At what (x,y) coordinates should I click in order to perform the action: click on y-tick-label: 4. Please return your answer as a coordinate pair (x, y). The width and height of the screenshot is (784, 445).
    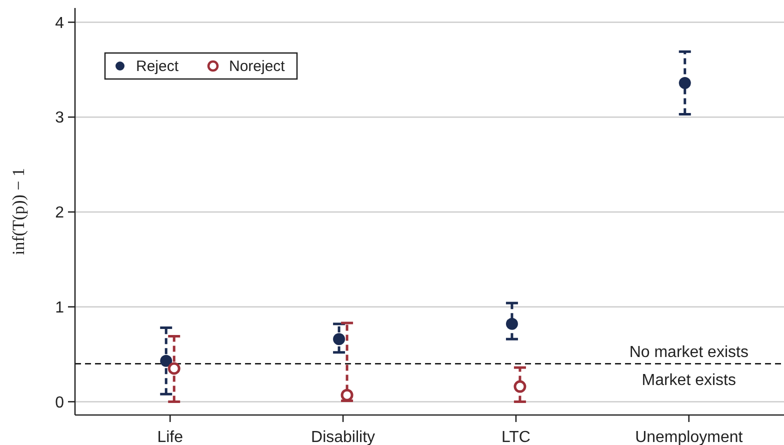
    Looking at the image, I should click on (59, 23).